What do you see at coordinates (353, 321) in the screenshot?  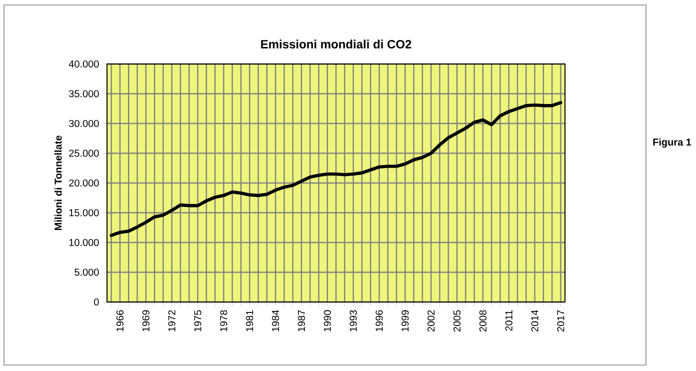 I see `x-tick-label: 1993` at bounding box center [353, 321].